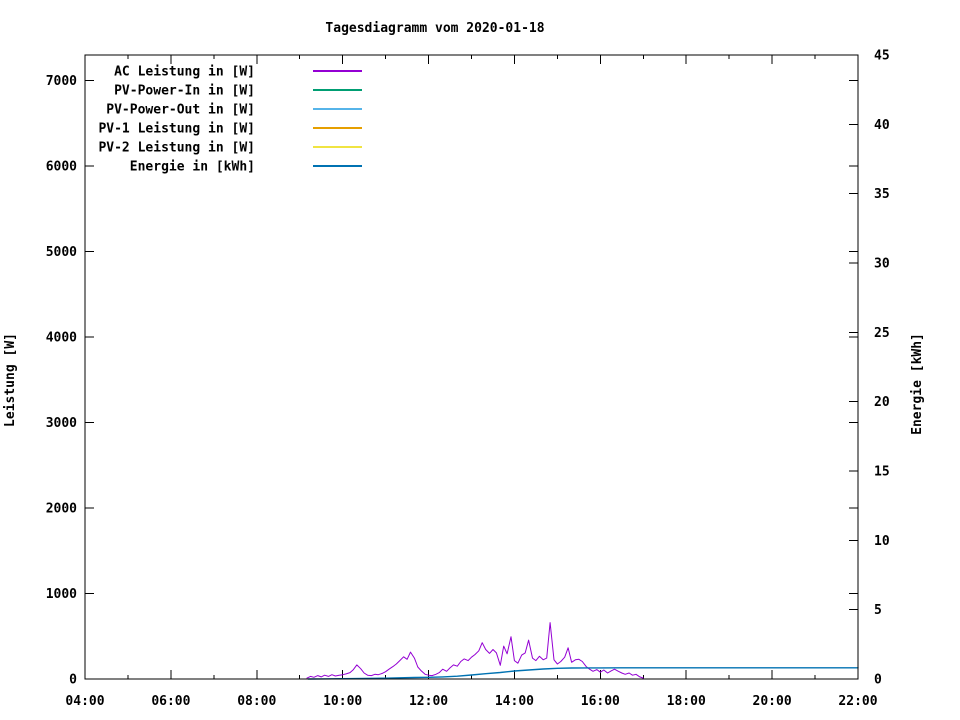 This screenshot has width=960, height=720. I want to click on x-tick-label: 22:00, so click(857, 701).